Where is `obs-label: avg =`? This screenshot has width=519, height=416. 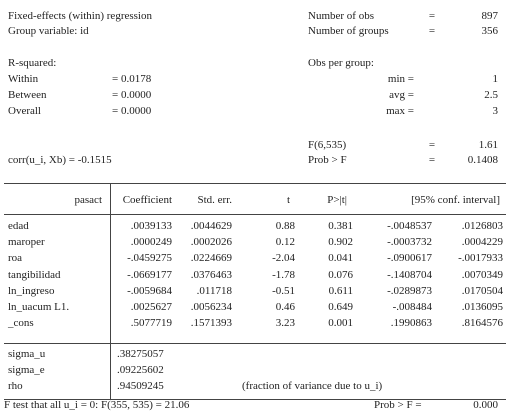
obs-label: avg = is located at coordinates (401, 95).